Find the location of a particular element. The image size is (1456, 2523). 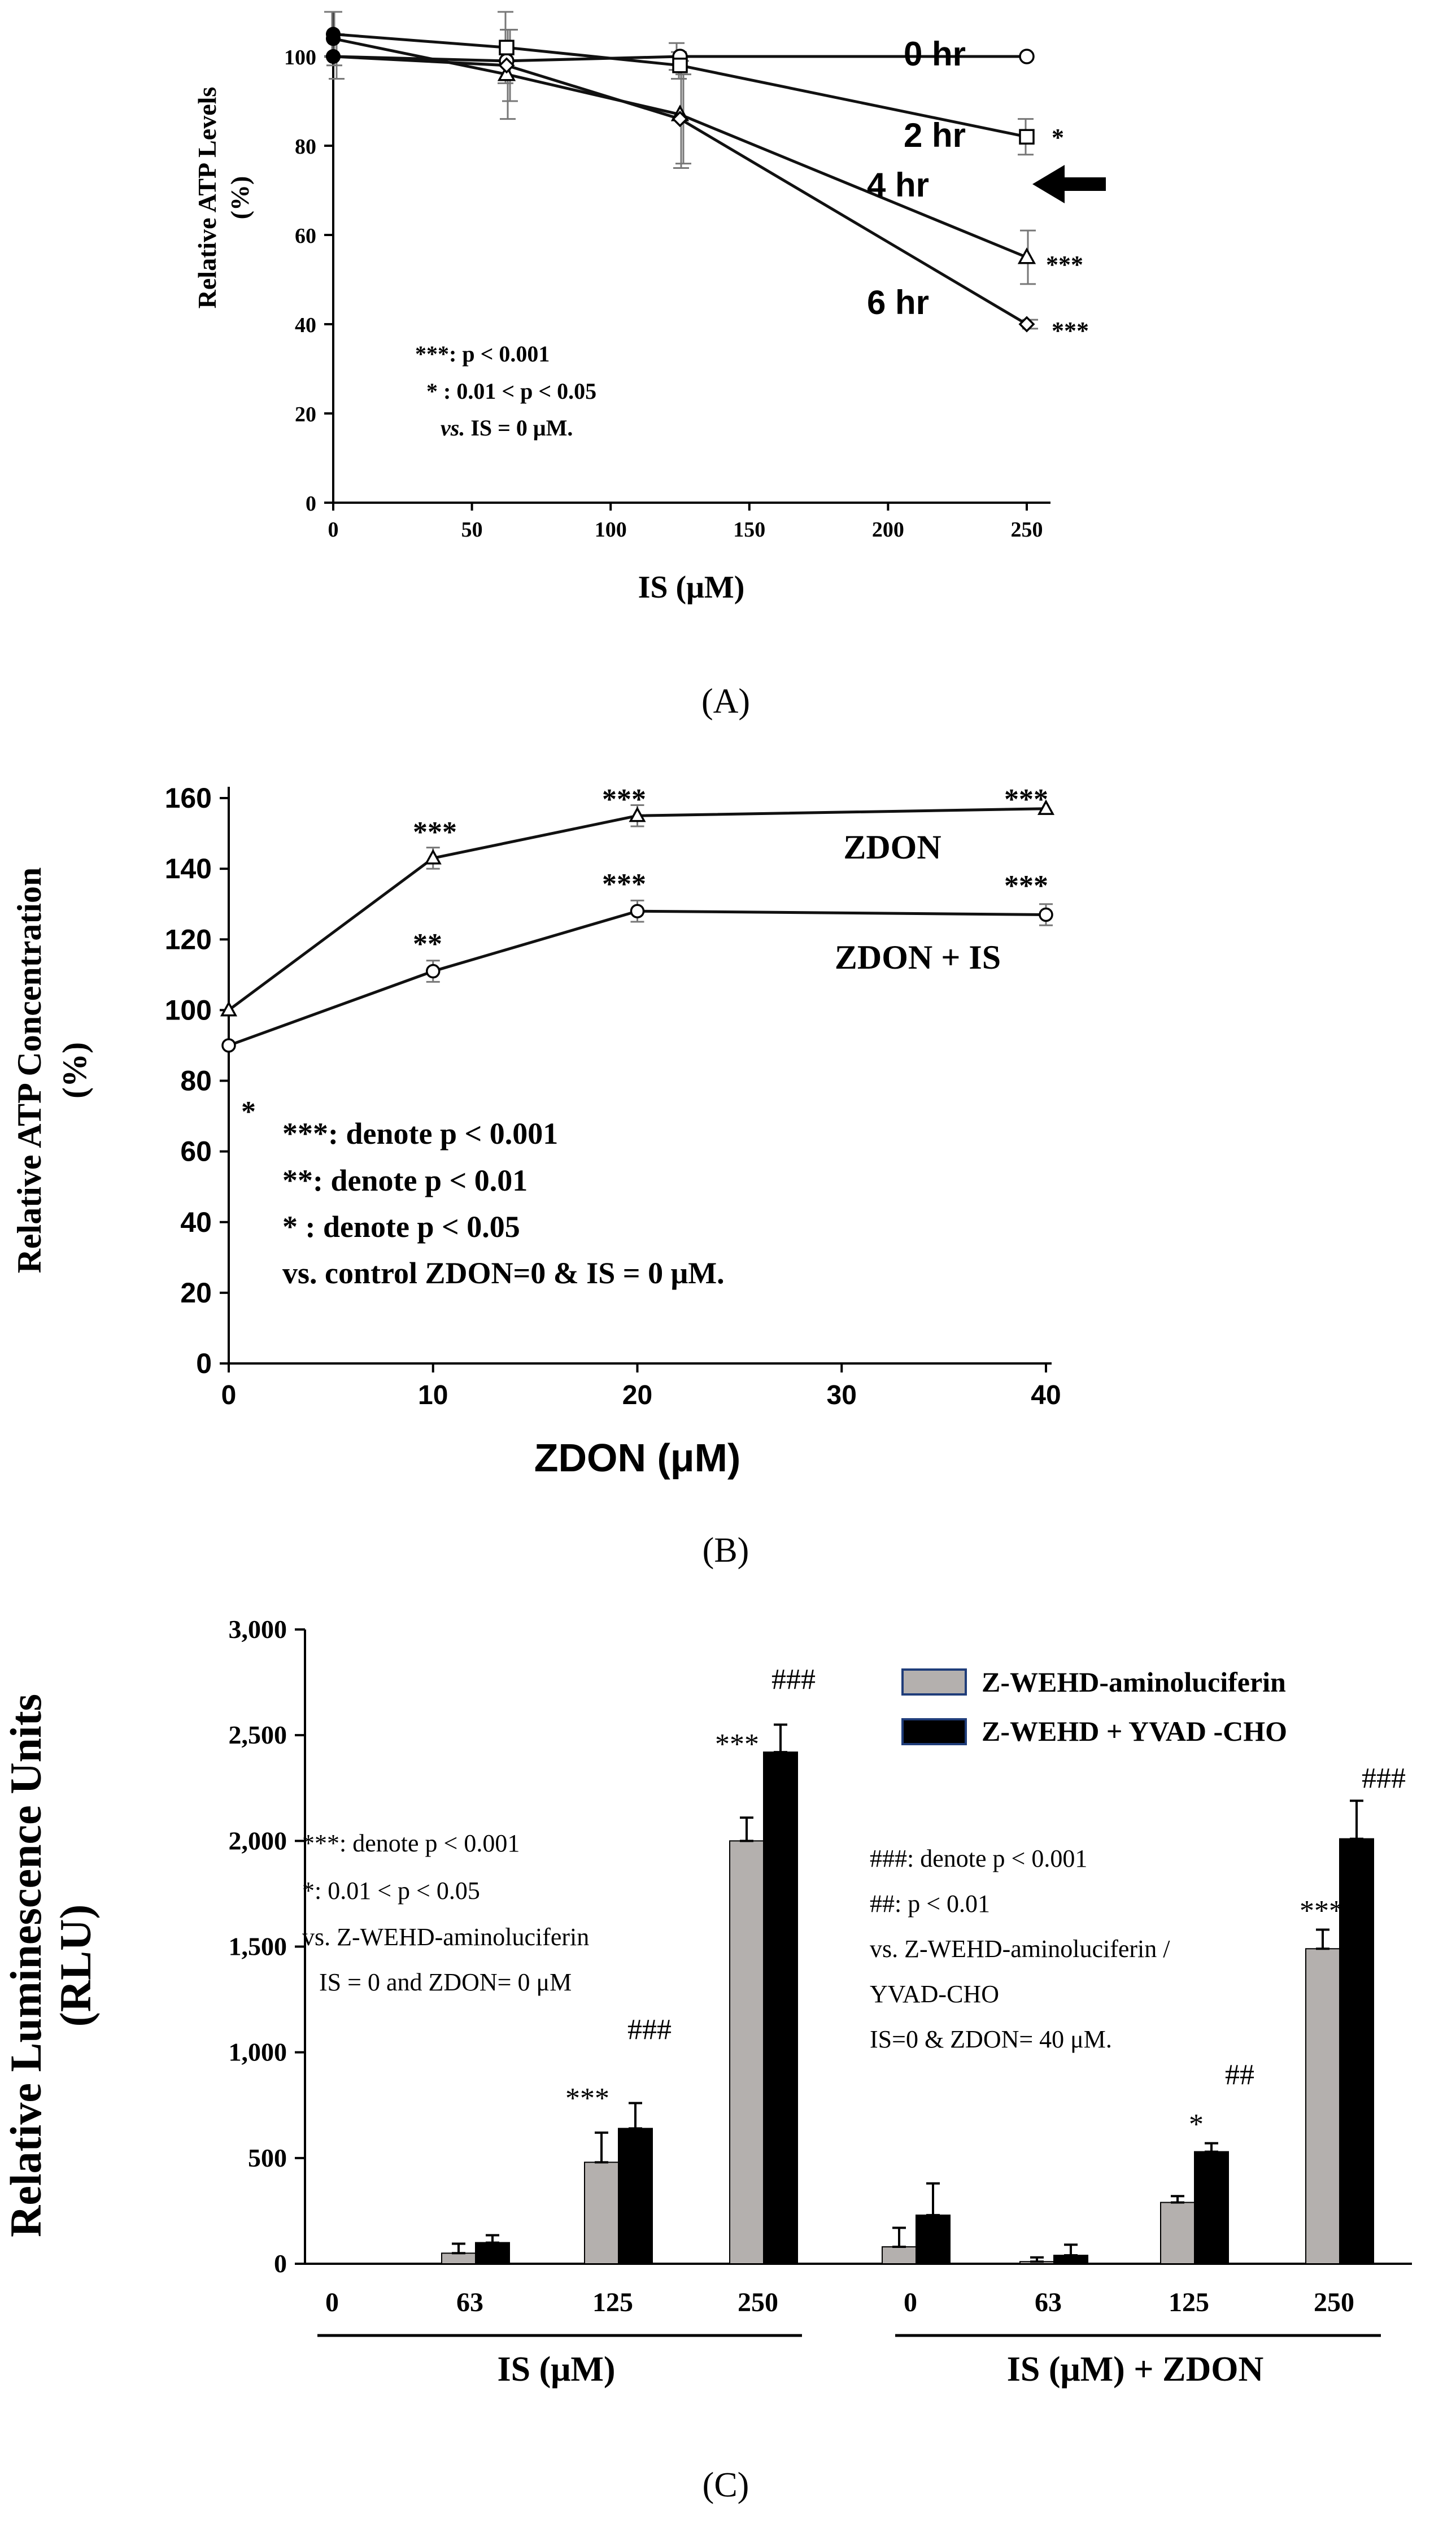

b-x-label: ZDON (μM) is located at coordinates (637, 1458).